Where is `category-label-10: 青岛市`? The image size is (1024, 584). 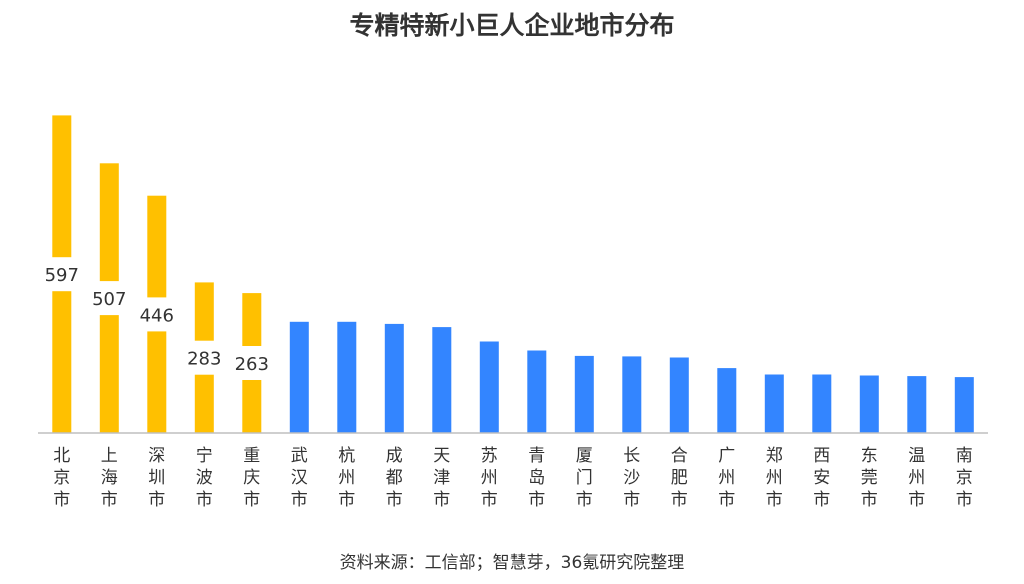 category-label-10: 青岛市 is located at coordinates (536, 478).